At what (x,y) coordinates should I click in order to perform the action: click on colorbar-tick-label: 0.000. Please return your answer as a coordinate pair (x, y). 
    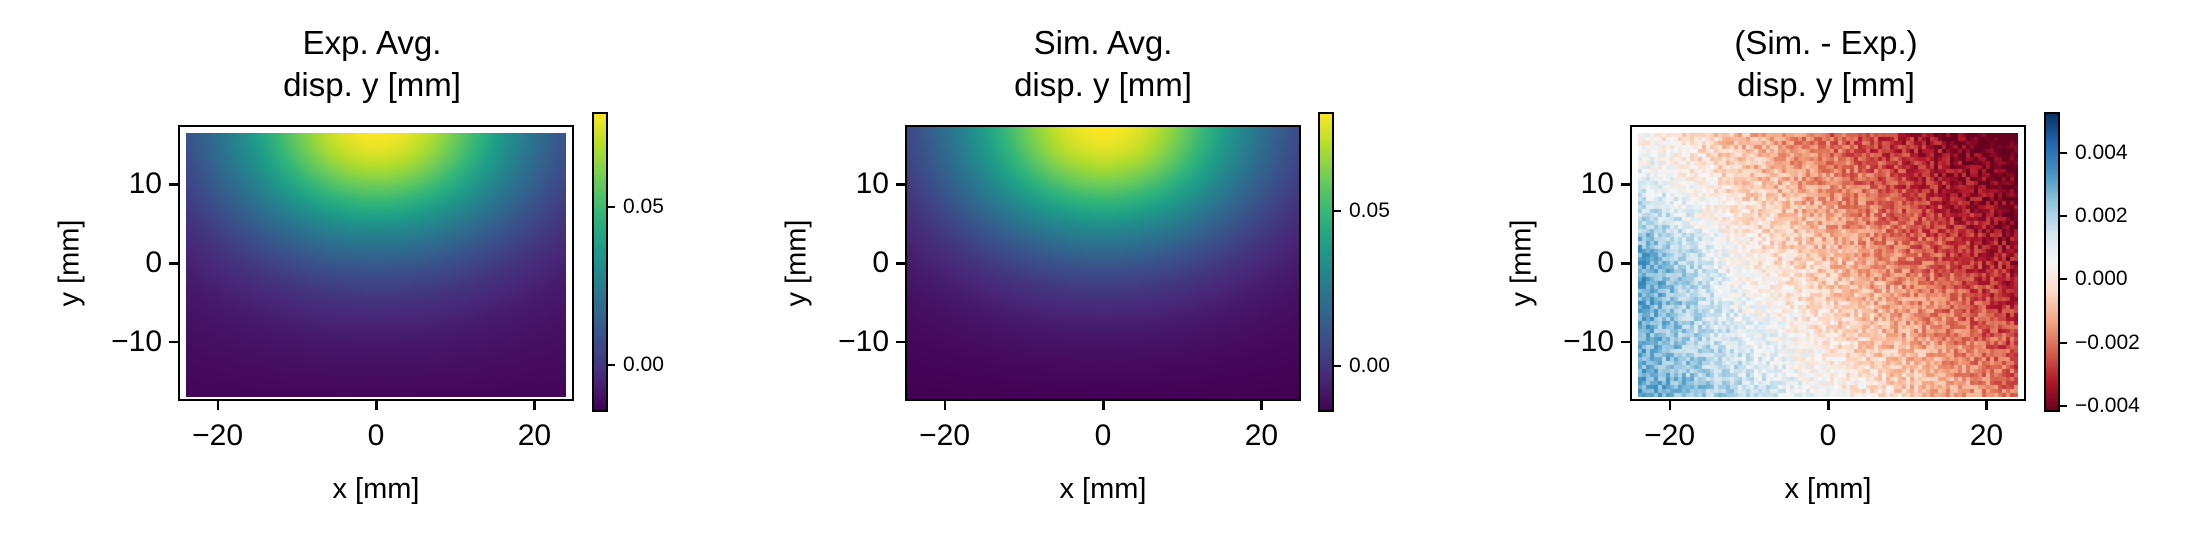
    Looking at the image, I should click on (2101, 279).